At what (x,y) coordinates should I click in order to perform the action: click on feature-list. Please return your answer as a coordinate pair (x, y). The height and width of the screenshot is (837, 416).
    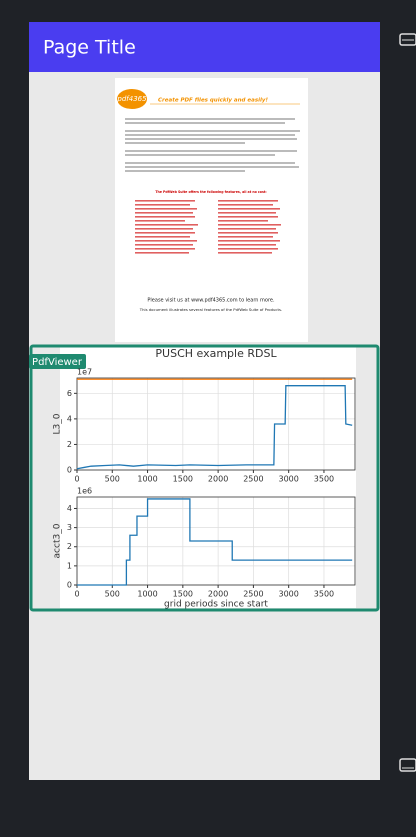
    Looking at the image, I should click on (208, 227).